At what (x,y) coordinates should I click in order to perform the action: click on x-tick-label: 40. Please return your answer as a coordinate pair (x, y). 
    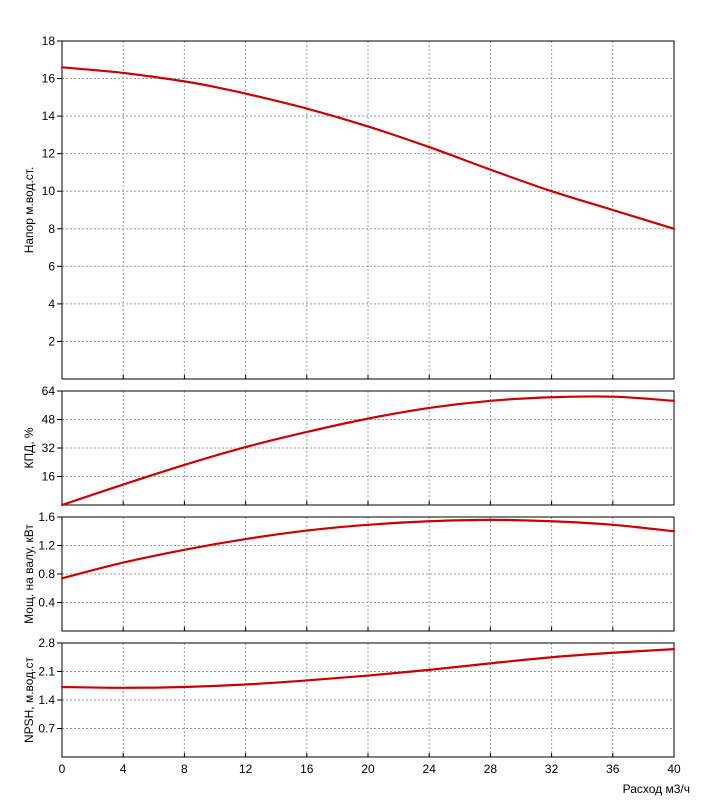
    Looking at the image, I should click on (674, 769).